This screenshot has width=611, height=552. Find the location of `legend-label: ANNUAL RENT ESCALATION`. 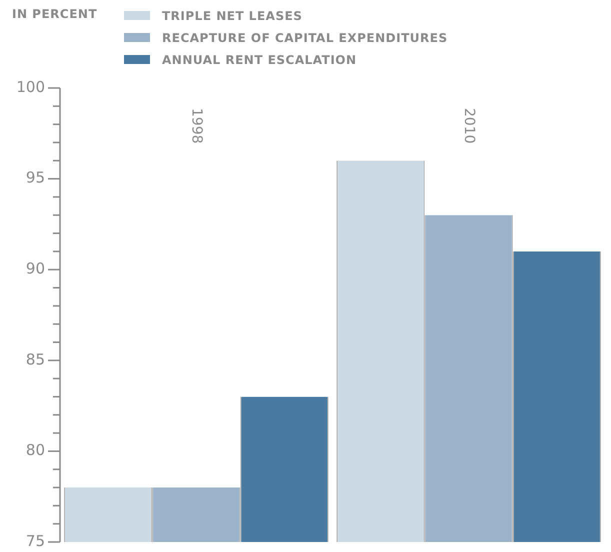

legend-label: ANNUAL RENT ESCALATION is located at coordinates (259, 59).